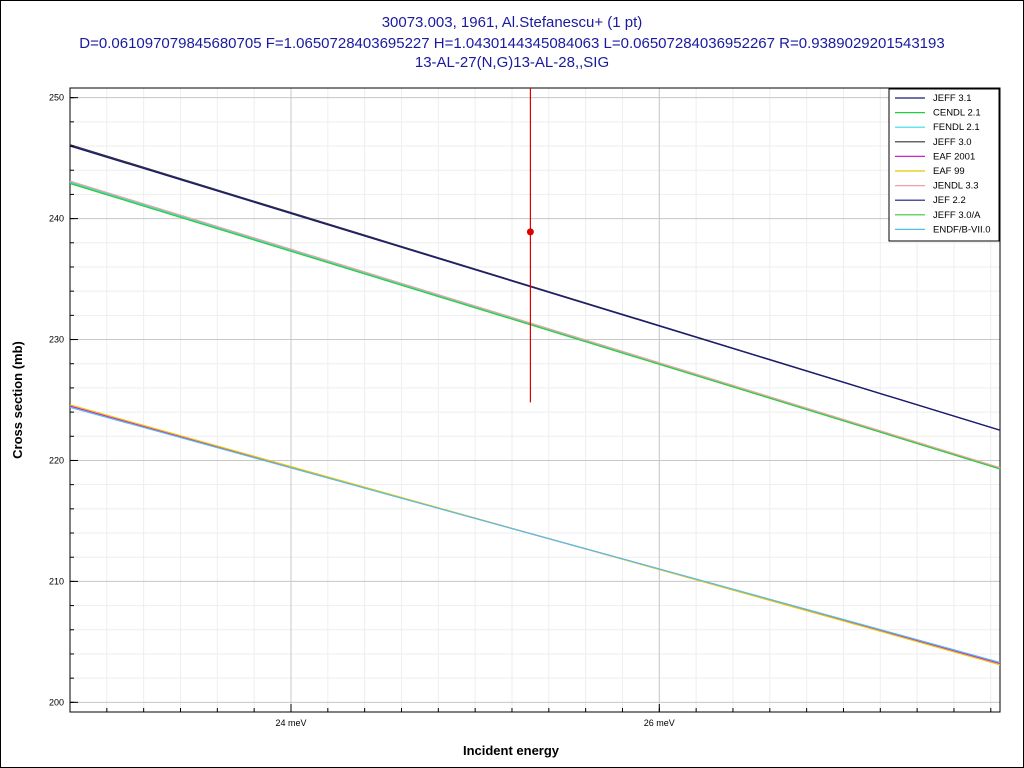 The height and width of the screenshot is (768, 1024). I want to click on legend-box, so click(944, 165).